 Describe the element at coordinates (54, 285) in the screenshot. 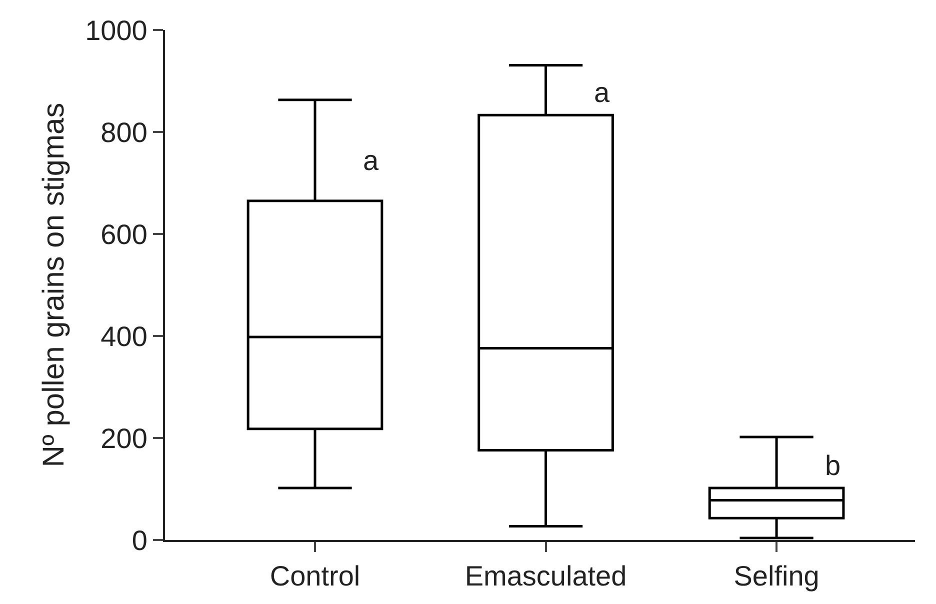

I see `y-axis-title: Nº pollen grains on stigmas` at that location.